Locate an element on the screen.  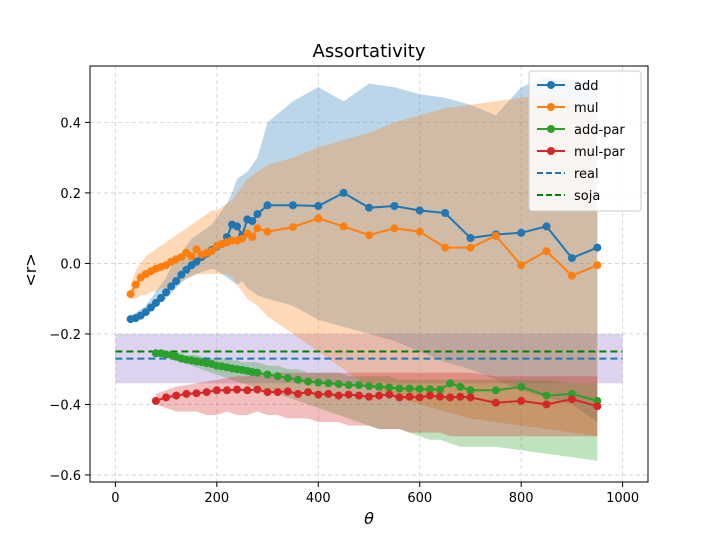
x-tick-label: 400 is located at coordinates (318, 498).